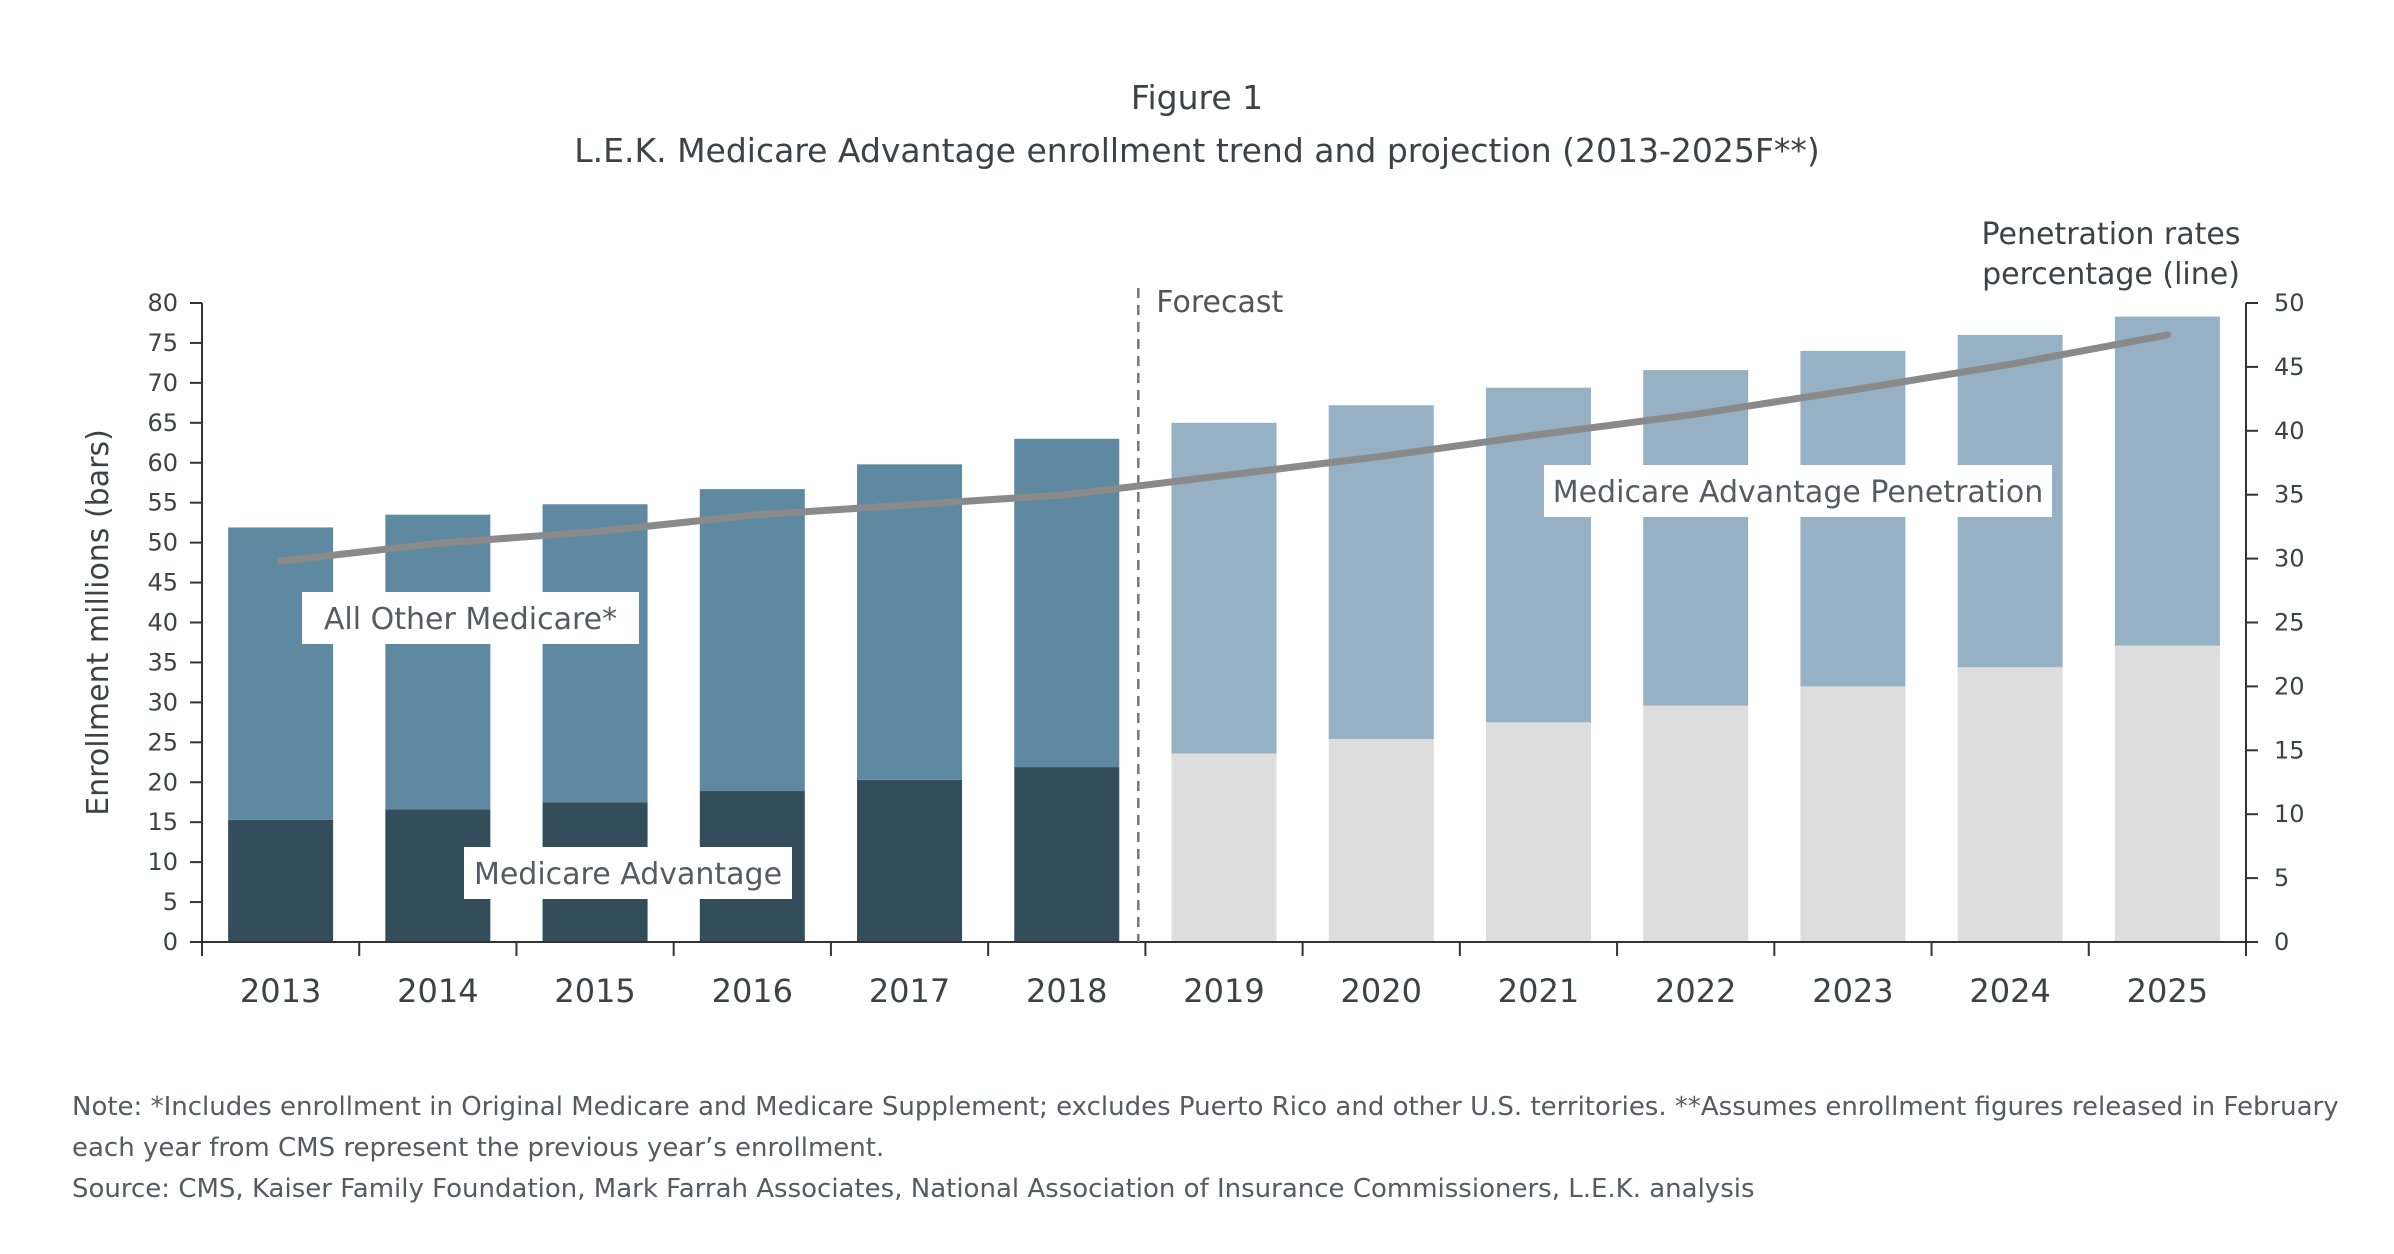 The image size is (2394, 1254). I want to click on medicare-advantage-label: Medicare Advantage, so click(628, 874).